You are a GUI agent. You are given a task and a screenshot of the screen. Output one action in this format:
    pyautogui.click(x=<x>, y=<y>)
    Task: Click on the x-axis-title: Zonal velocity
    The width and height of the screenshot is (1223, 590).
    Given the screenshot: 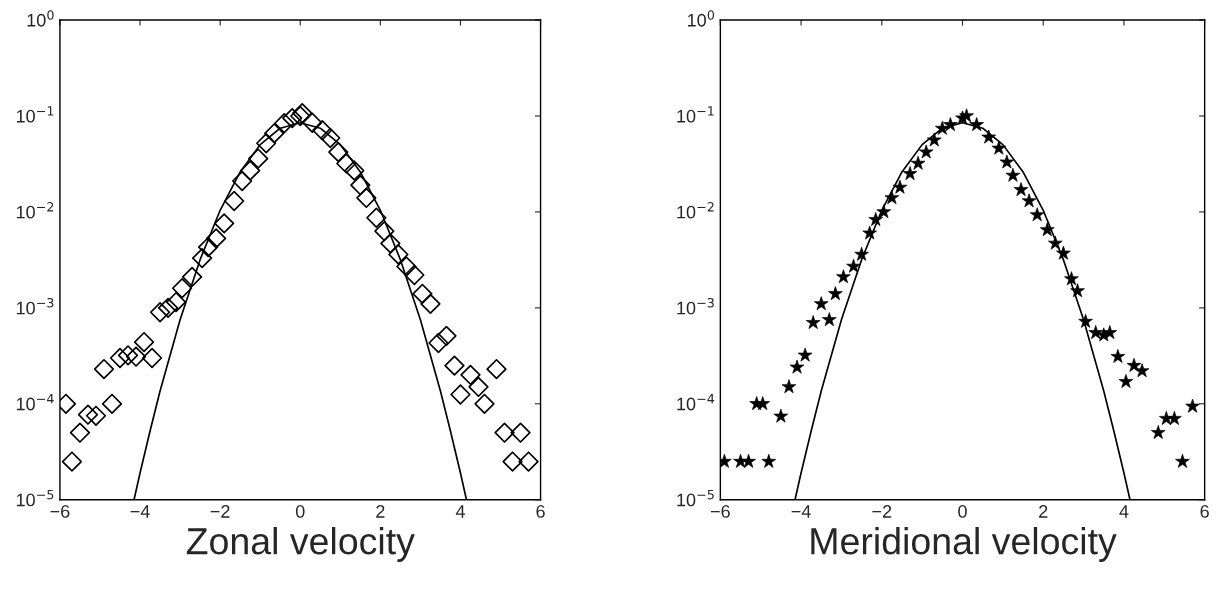 What is the action you would take?
    pyautogui.click(x=300, y=544)
    